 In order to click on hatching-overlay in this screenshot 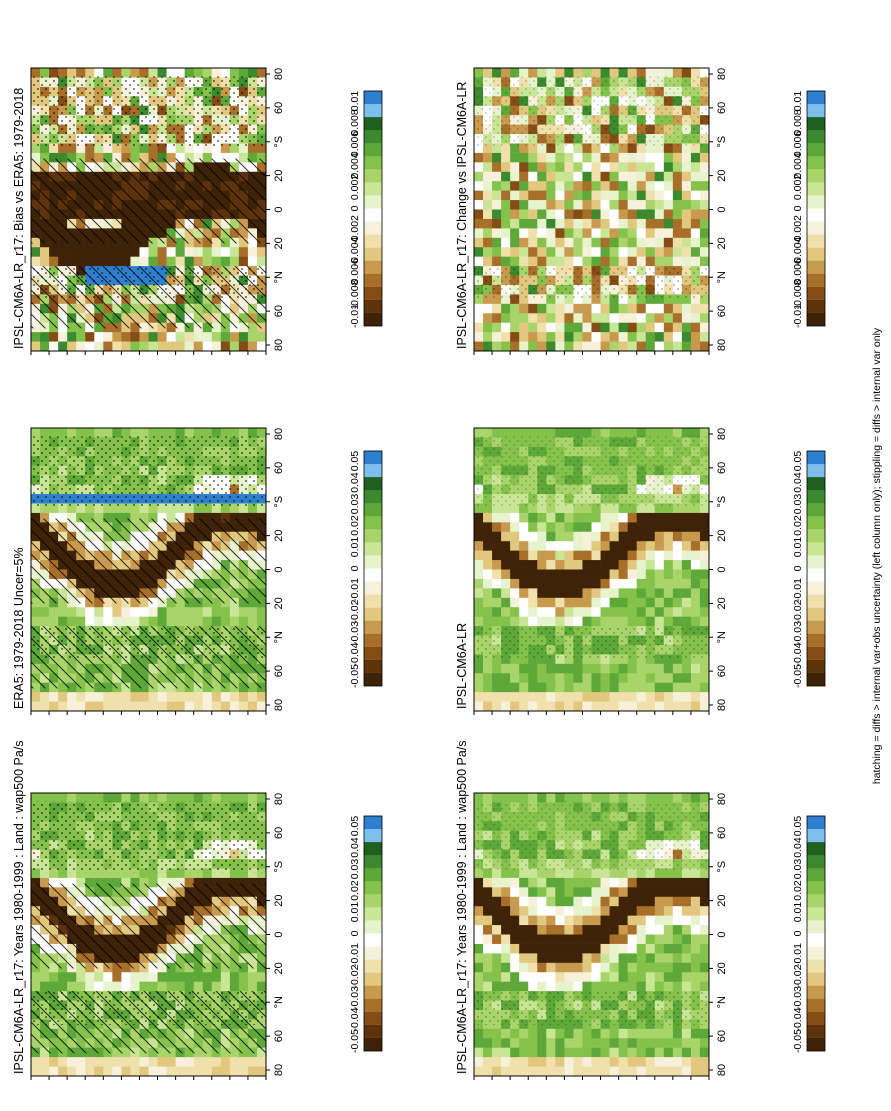, I will do `click(148, 201)`.